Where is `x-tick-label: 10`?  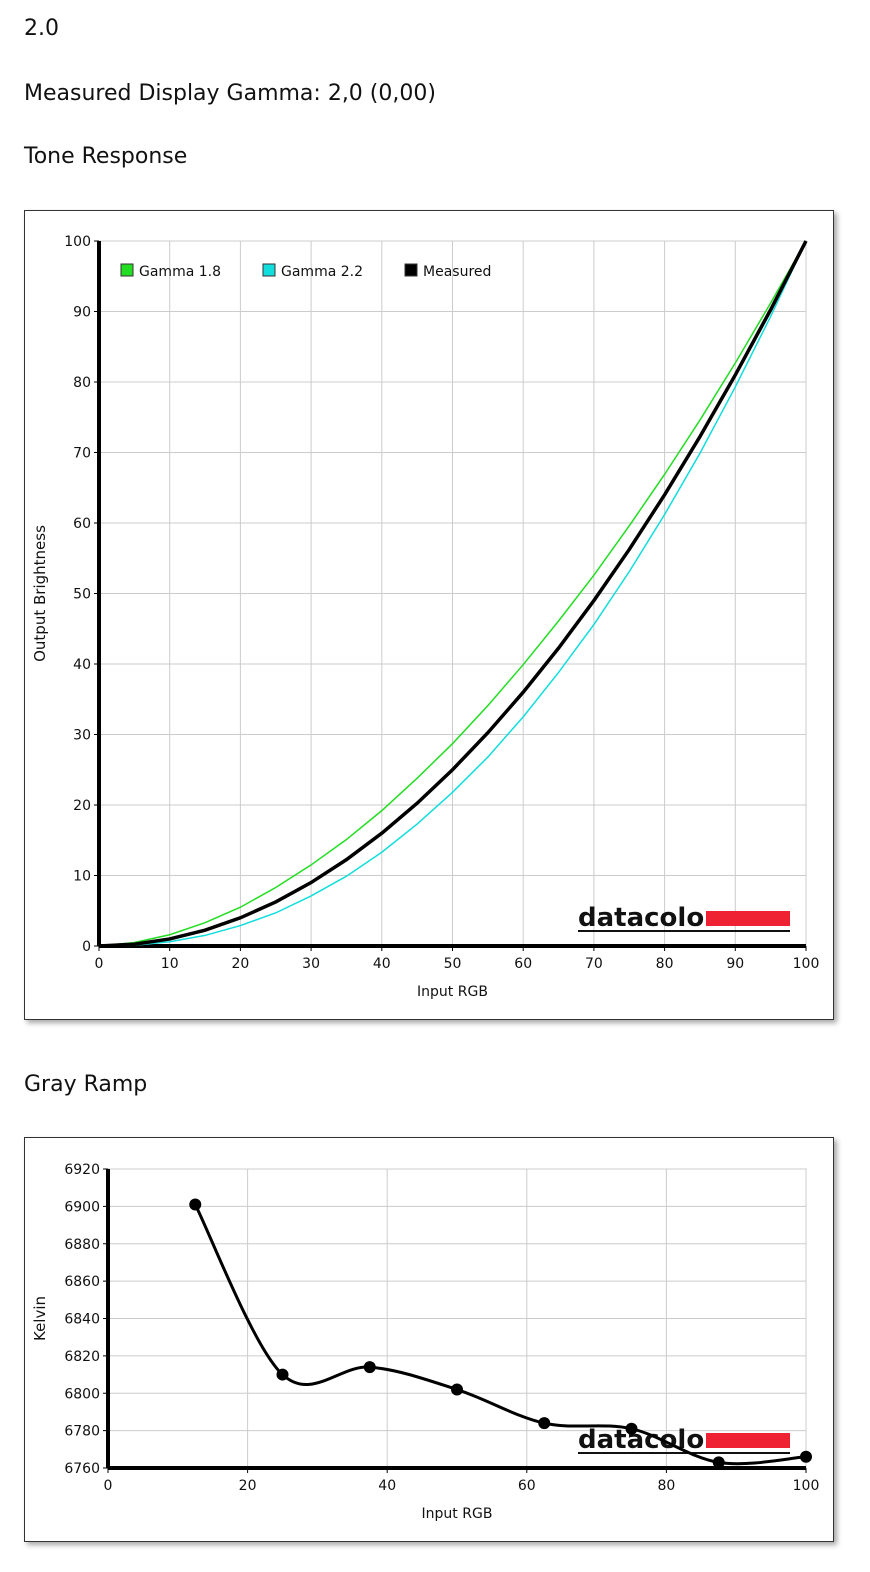 x-tick-label: 10 is located at coordinates (170, 964).